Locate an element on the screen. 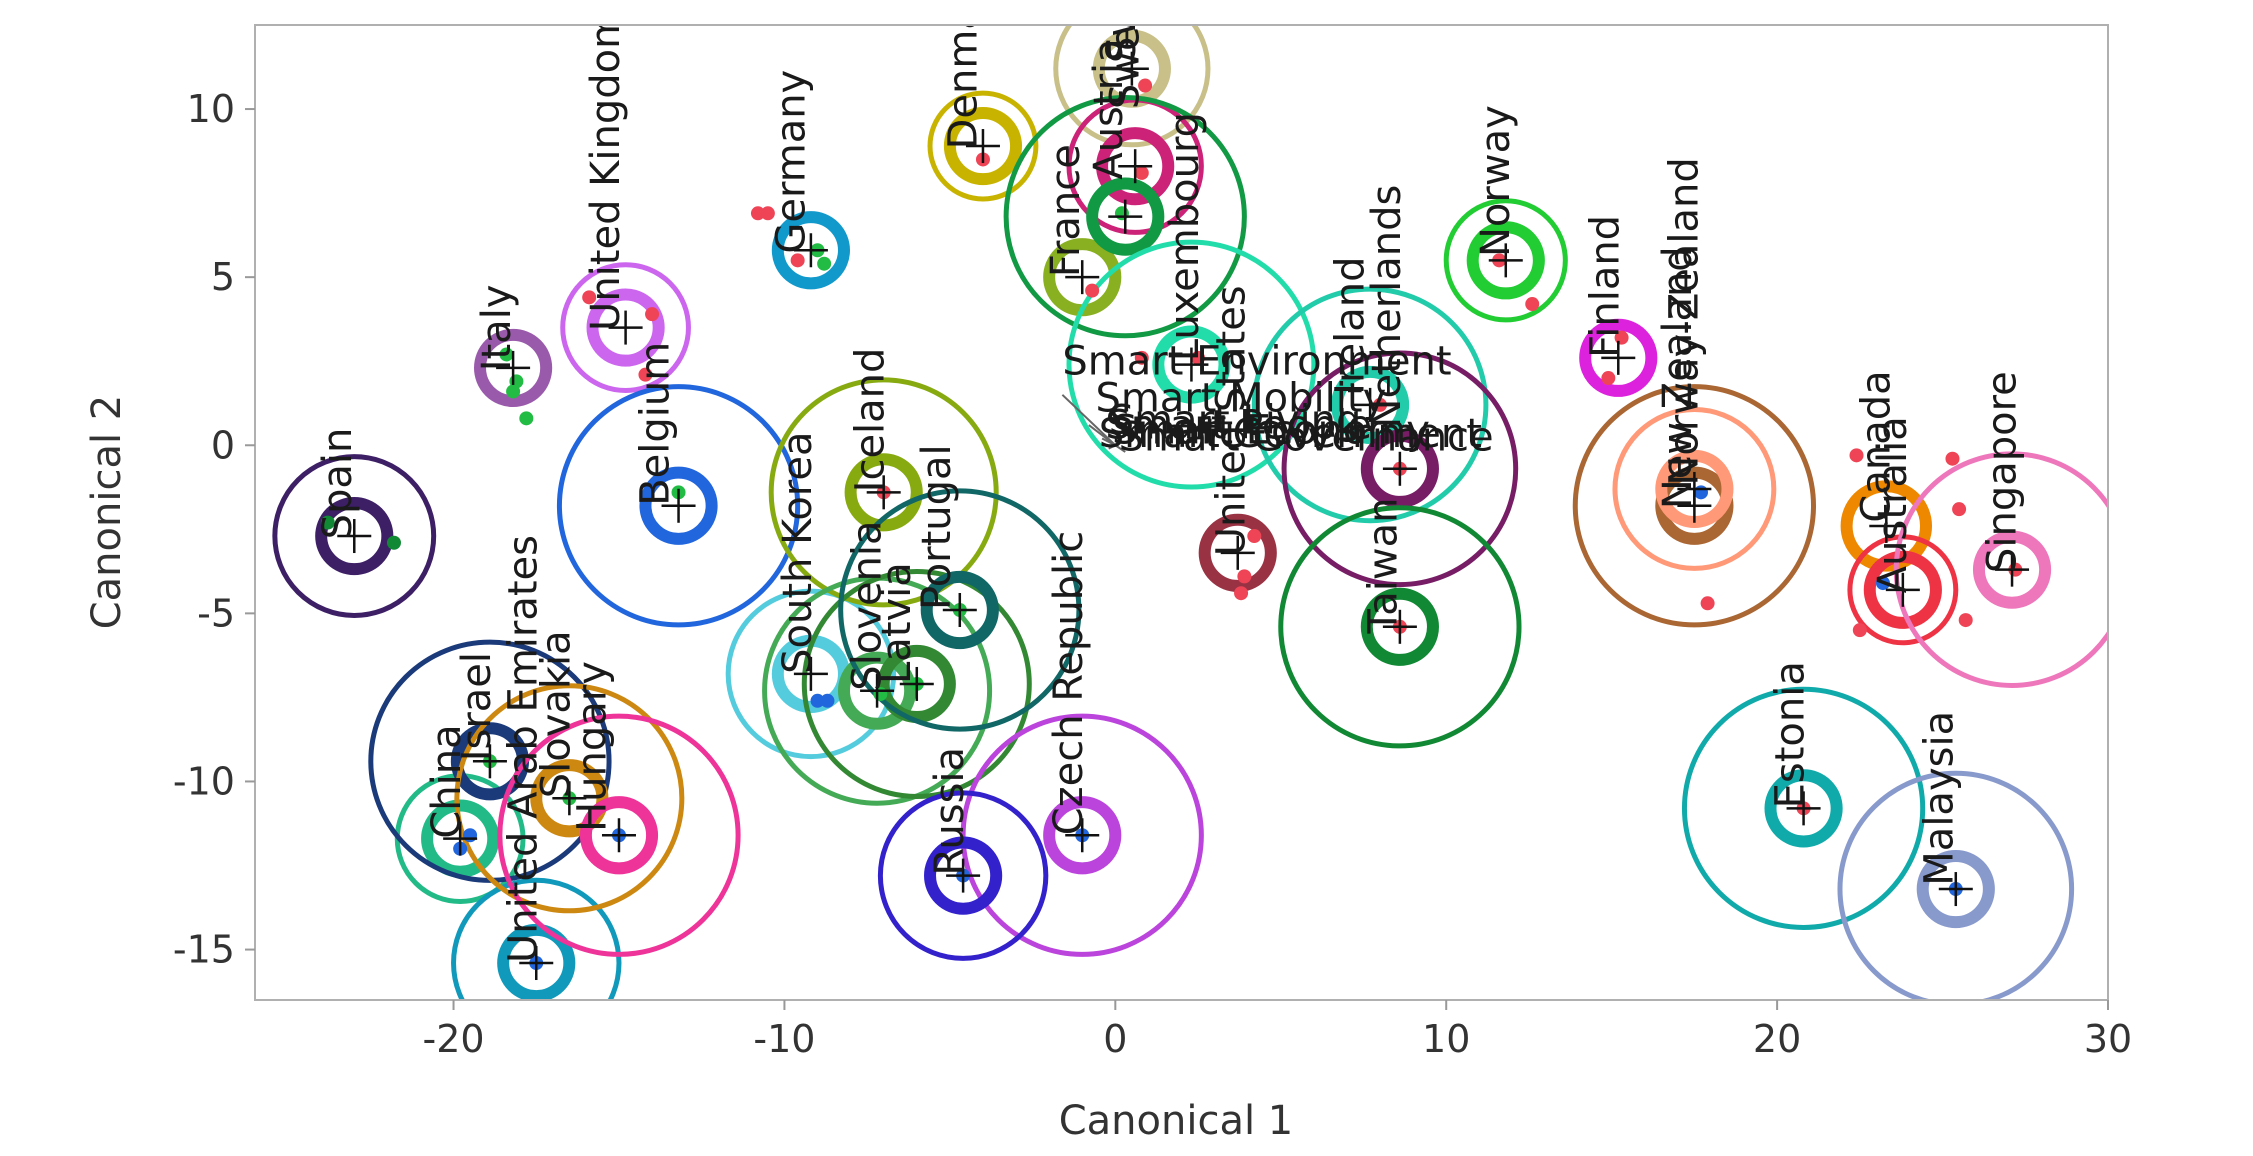  label-smart-government: Smart Government is located at coordinates (1290, 434).